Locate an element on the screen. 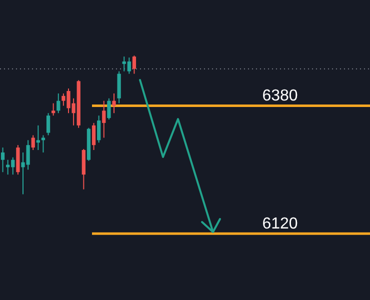 Image resolution: width=370 pixels, height=300 pixels. ref-line-label: 6380 is located at coordinates (280, 96).